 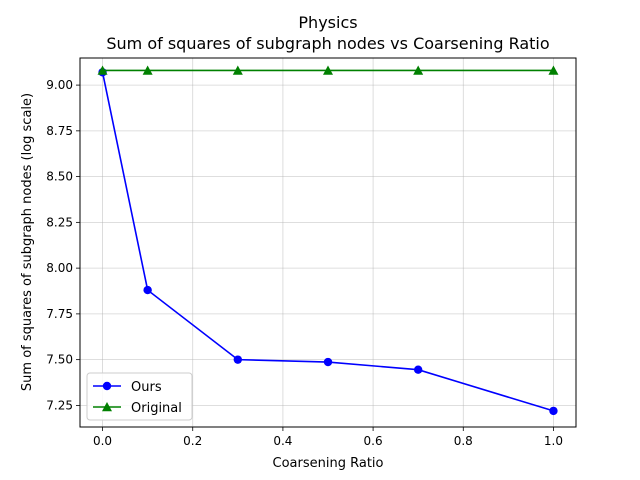 I want to click on y-tick-label: 8.00, so click(x=59, y=268).